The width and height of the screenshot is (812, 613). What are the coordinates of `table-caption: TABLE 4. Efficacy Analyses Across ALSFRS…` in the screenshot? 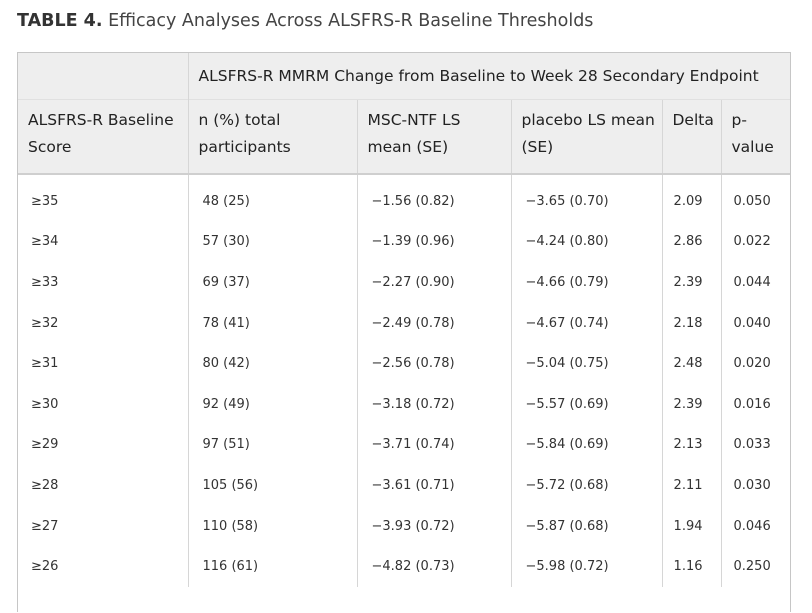 It's located at (305, 21).